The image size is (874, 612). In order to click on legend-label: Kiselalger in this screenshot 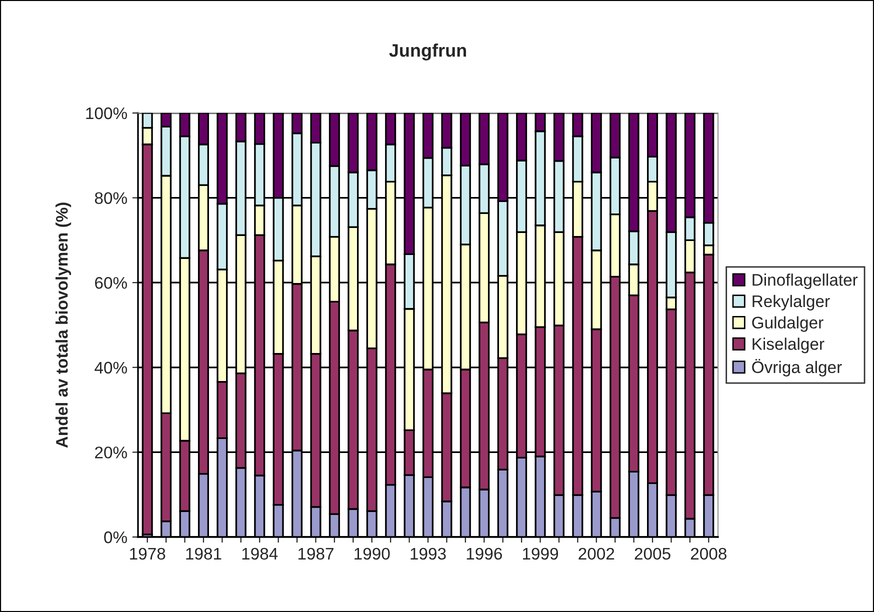, I will do `click(788, 346)`.